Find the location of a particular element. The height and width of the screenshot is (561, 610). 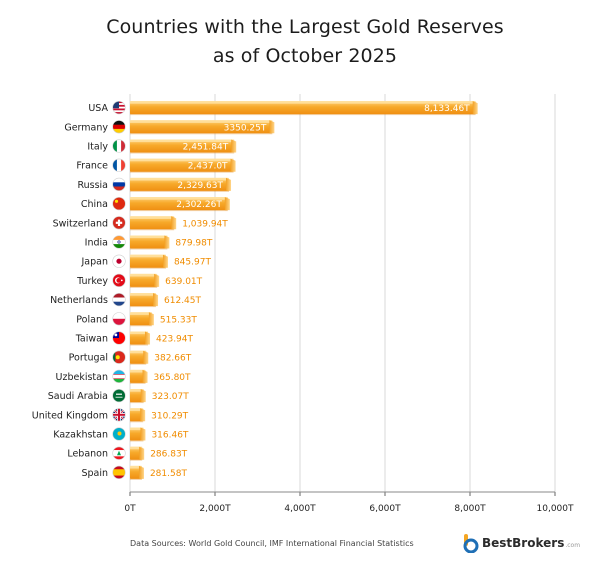

usa-flag-icon is located at coordinates (119, 107).